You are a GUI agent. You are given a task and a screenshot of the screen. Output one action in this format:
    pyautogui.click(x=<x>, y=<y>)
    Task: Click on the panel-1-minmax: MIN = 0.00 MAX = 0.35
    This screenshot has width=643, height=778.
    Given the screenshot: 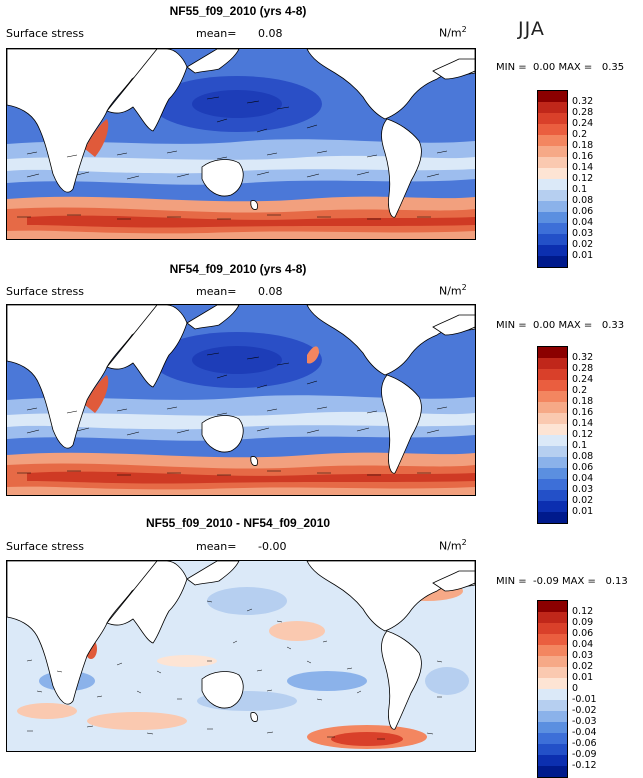 What is the action you would take?
    pyautogui.click(x=560, y=67)
    